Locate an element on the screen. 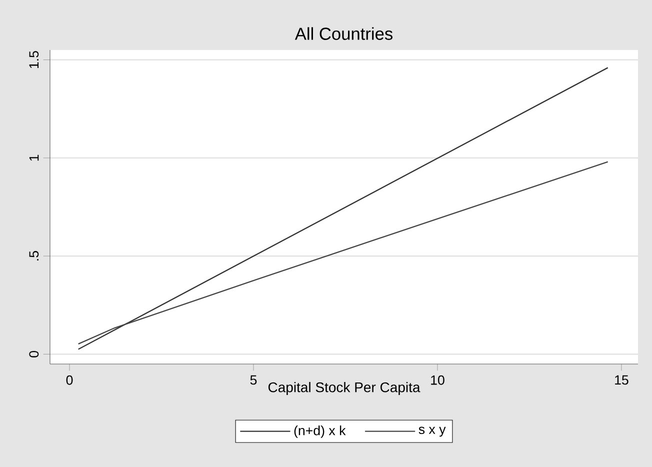 This screenshot has height=467, width=652. chart-title: All Countries is located at coordinates (343, 33).